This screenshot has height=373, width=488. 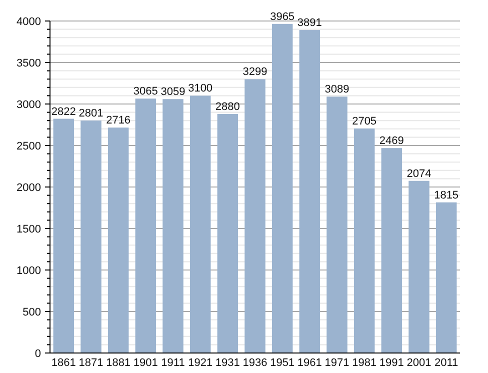 What do you see at coordinates (446, 195) in the screenshot?
I see `data-label: 1815` at bounding box center [446, 195].